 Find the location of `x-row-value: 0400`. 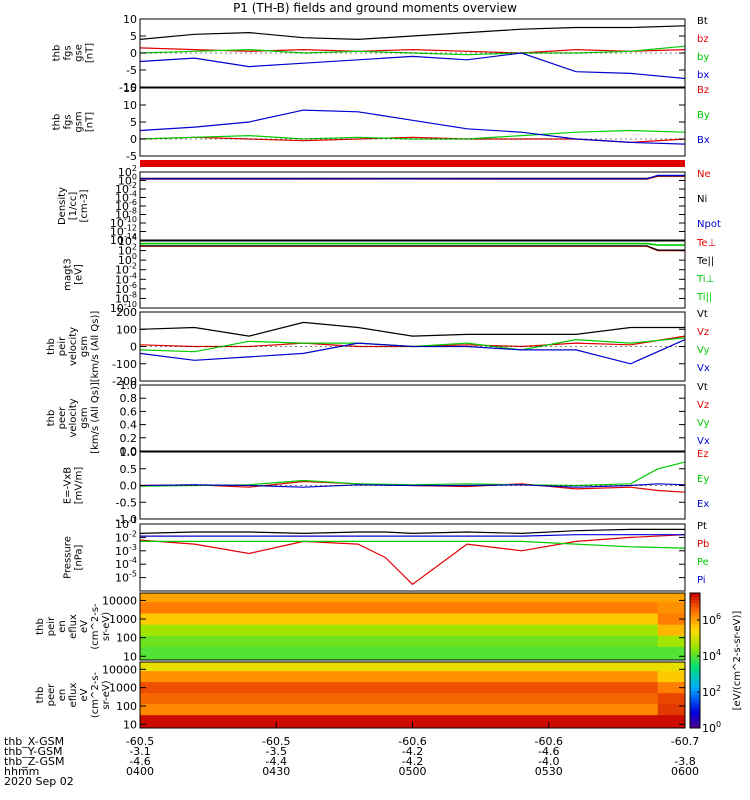

x-row-value: 0400 is located at coordinates (140, 771).